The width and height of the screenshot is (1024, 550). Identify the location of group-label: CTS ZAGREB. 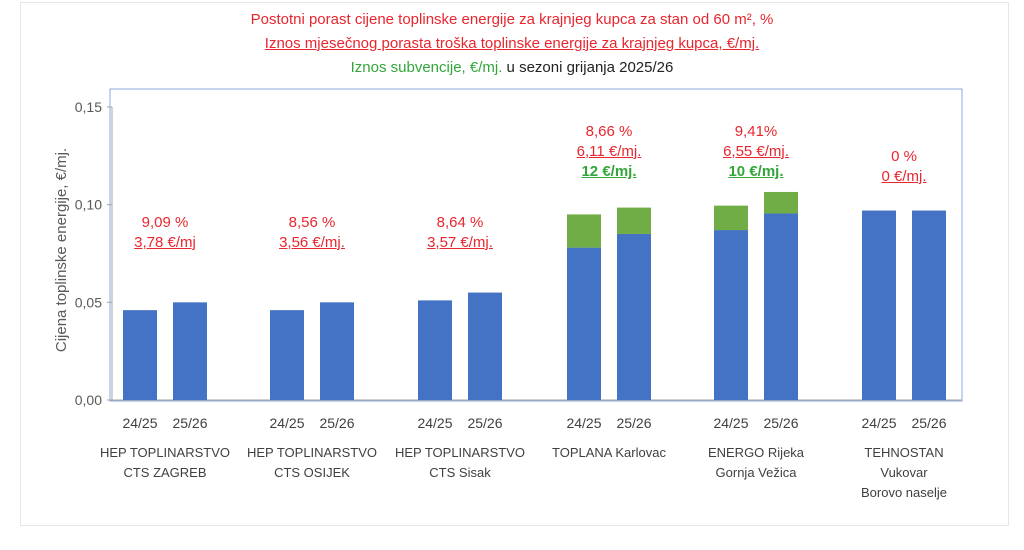
(164, 472).